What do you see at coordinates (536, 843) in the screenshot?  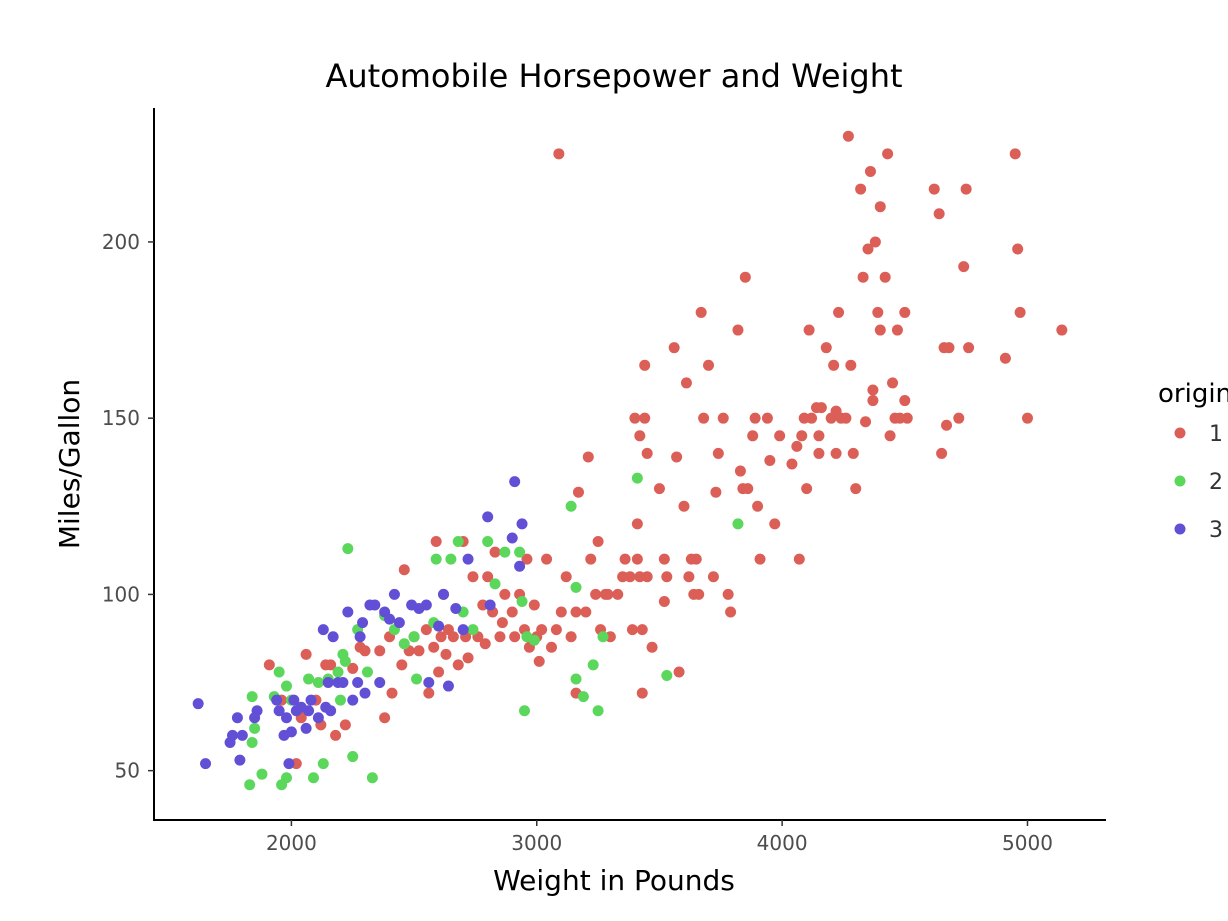 I see `x-tick-label: 3000` at bounding box center [536, 843].